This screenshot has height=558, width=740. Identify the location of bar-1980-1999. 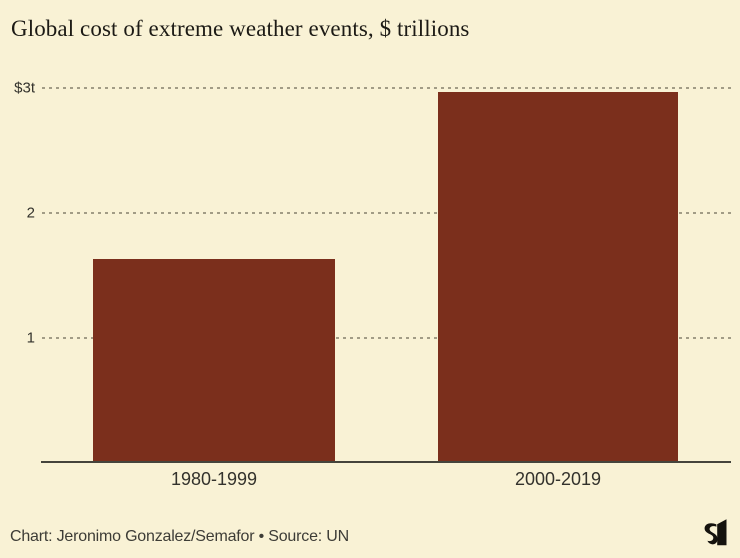
(214, 361).